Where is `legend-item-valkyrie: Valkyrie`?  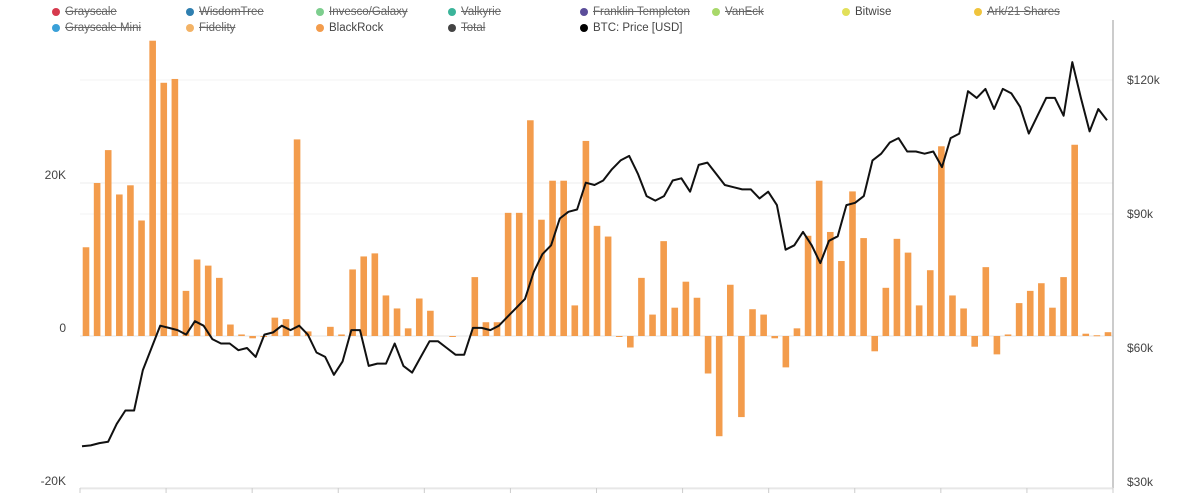 legend-item-valkyrie: Valkyrie is located at coordinates (474, 12).